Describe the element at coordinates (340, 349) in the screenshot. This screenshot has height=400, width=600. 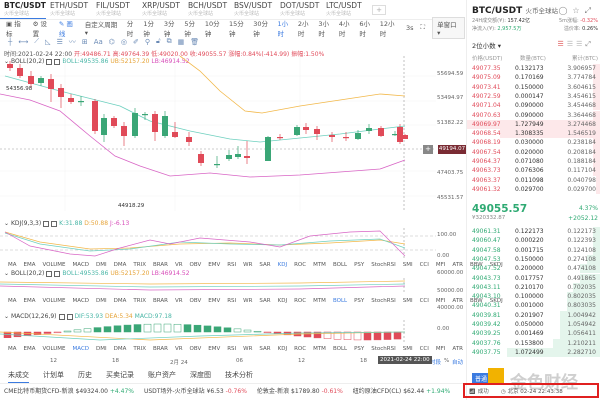
I see `indicator-tab: BOLL` at that location.